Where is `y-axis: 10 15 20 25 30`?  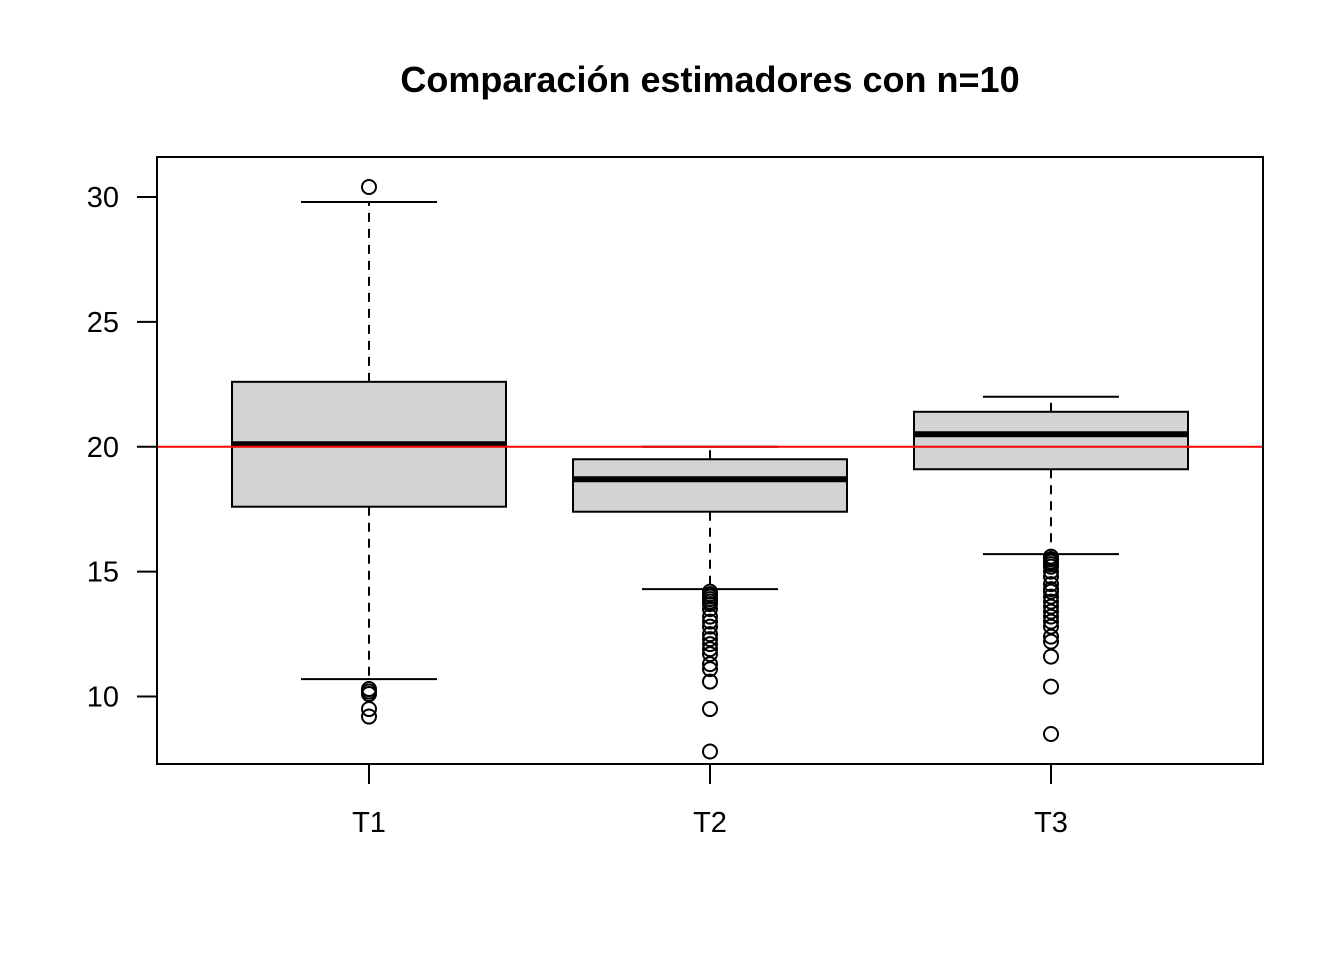 y-axis: 10 15 20 25 30 is located at coordinates (122, 448).